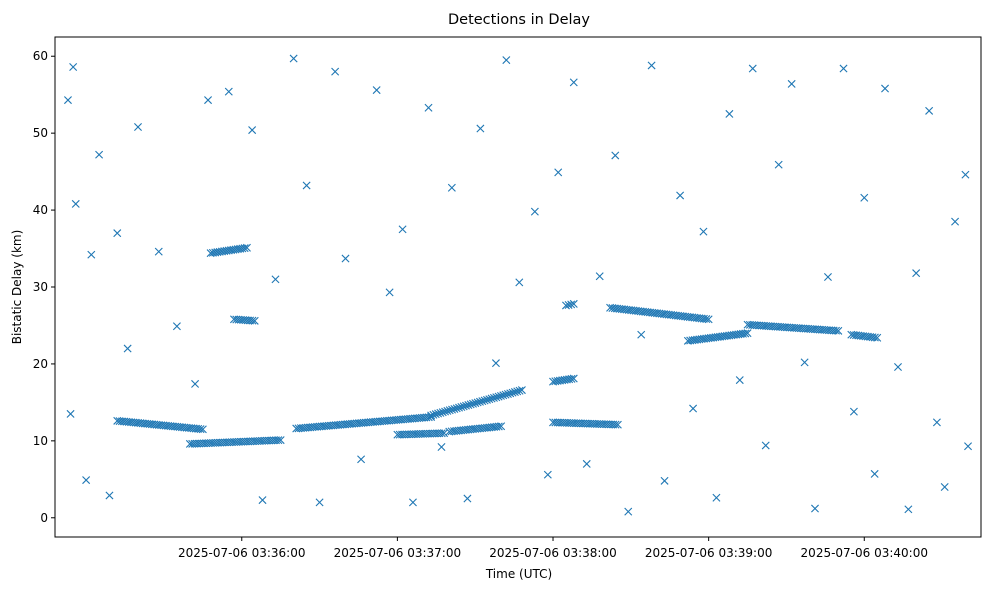 This screenshot has width=989, height=594. What do you see at coordinates (40, 56) in the screenshot?
I see `y-tick-label: 60` at bounding box center [40, 56].